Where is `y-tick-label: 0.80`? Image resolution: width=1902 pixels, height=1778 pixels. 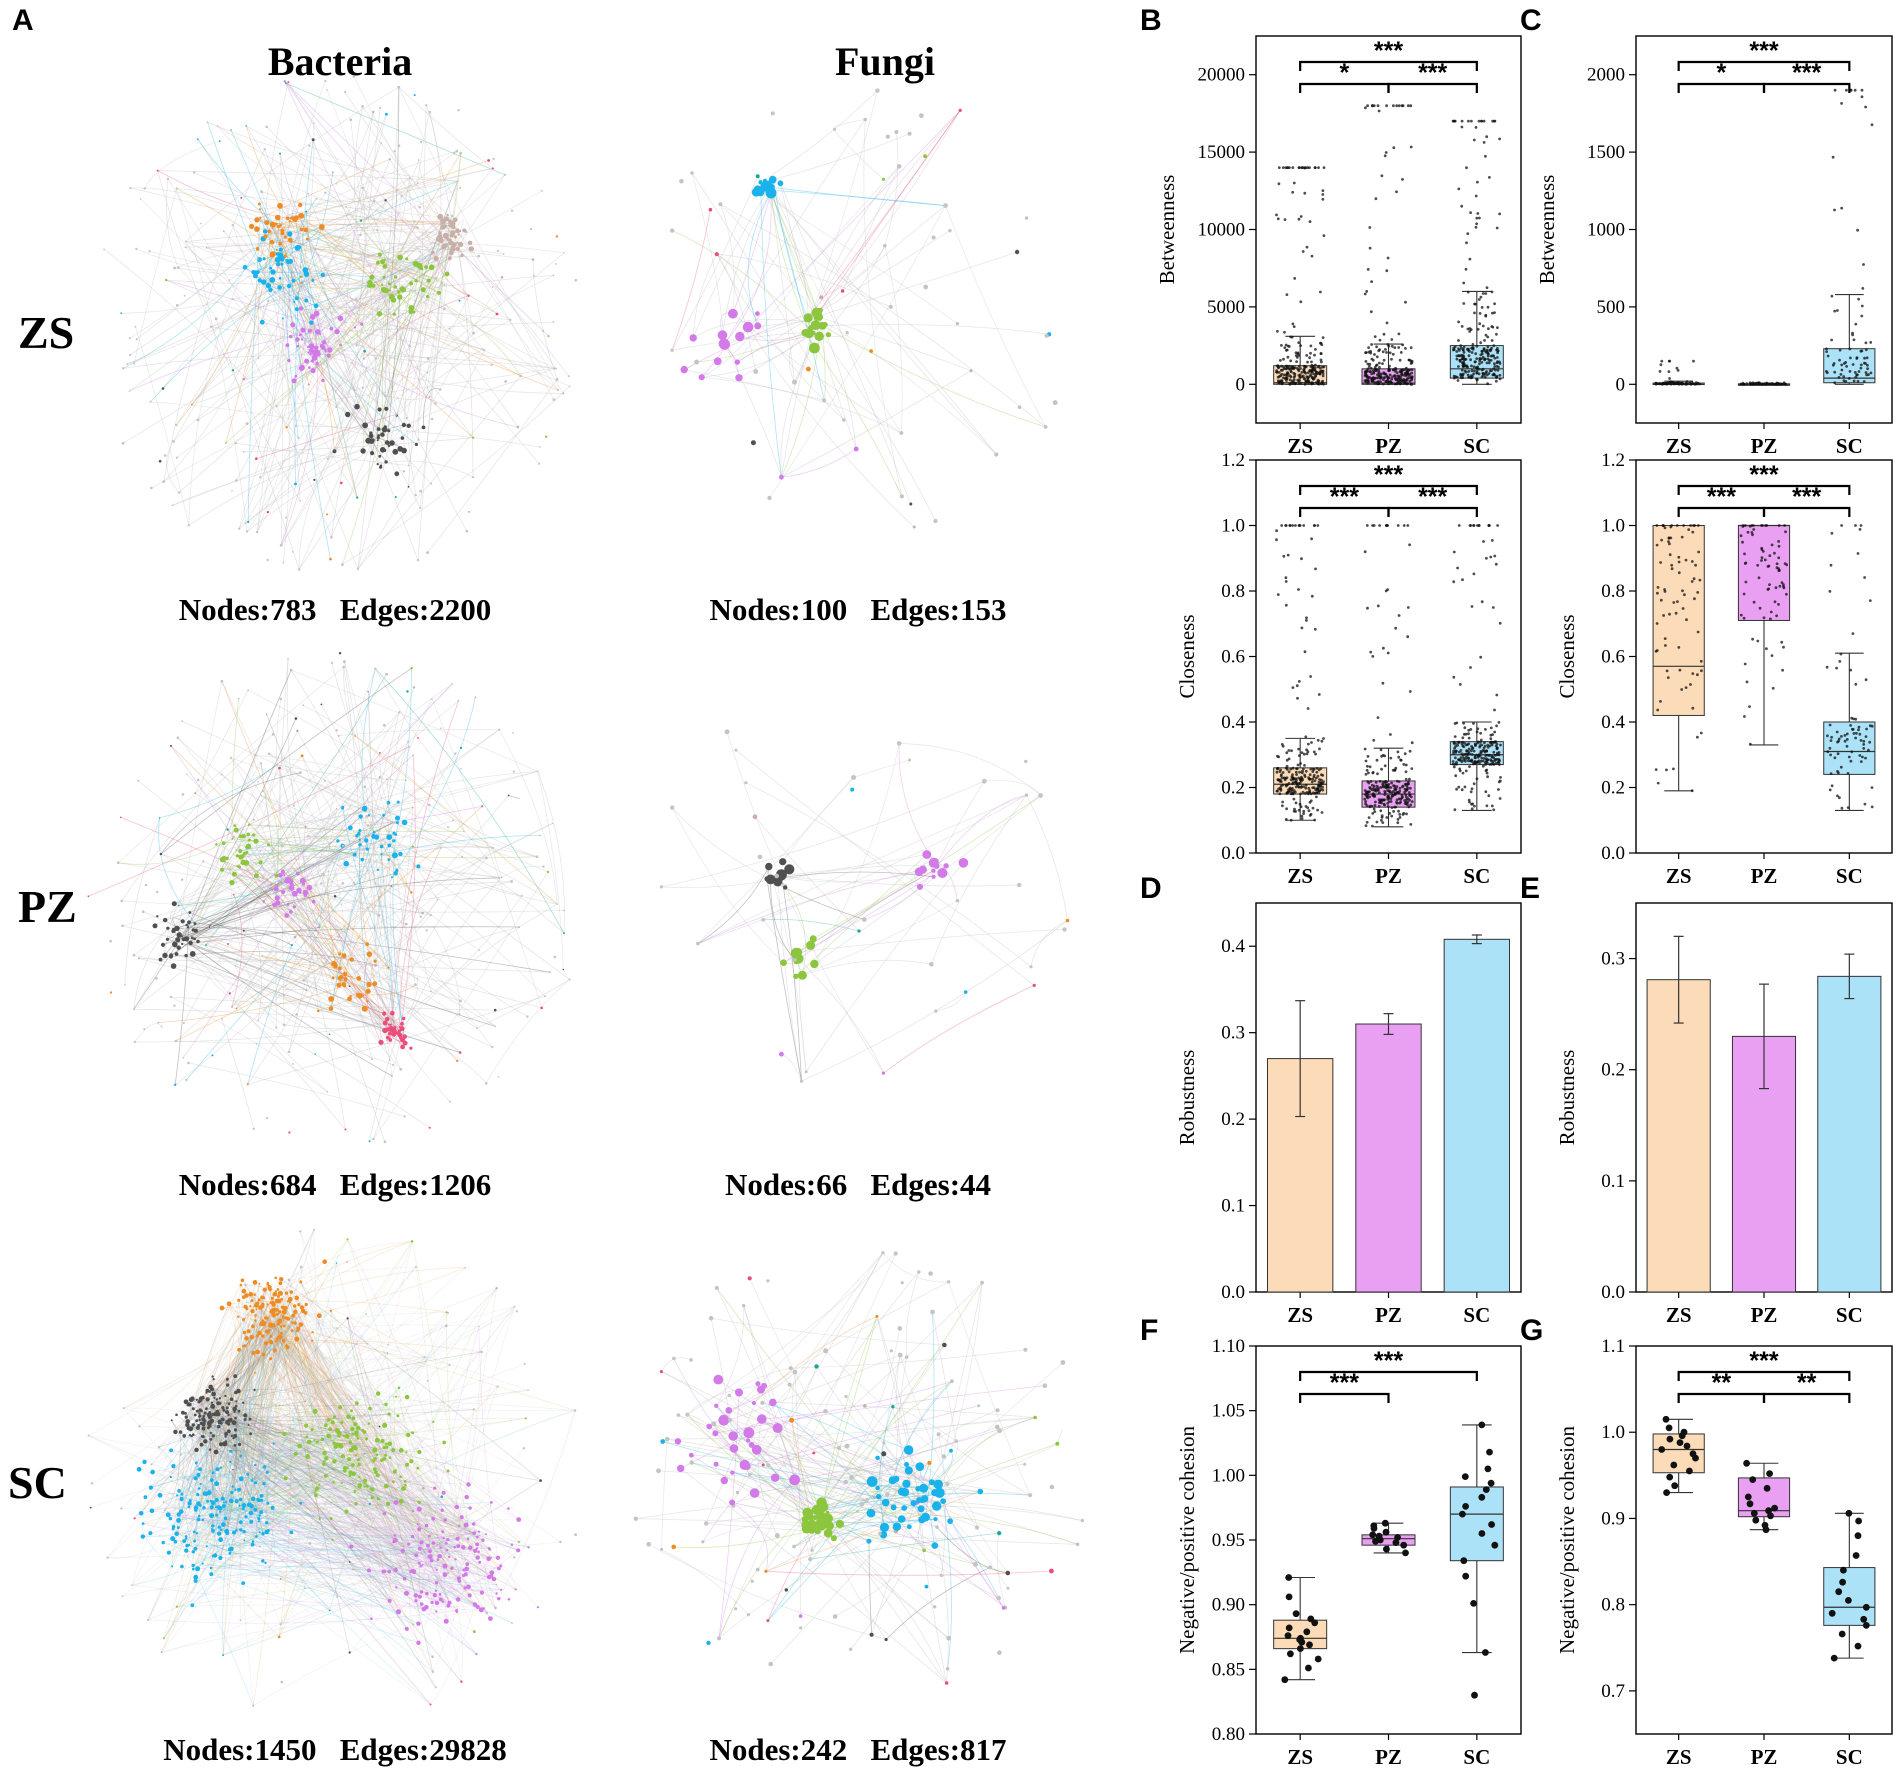 y-tick-label: 0.80 is located at coordinates (1228, 1734).